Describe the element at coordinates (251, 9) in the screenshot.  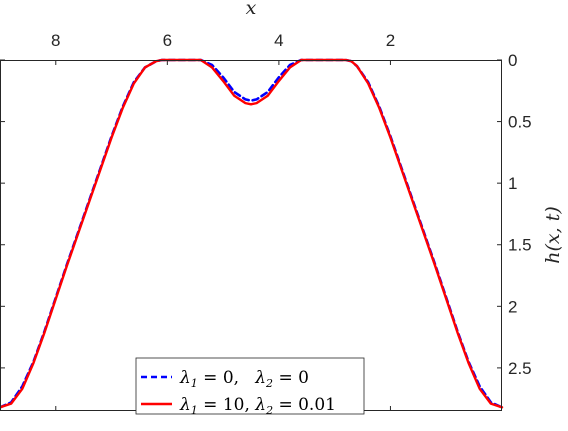
I see `x-axis-label: x` at that location.